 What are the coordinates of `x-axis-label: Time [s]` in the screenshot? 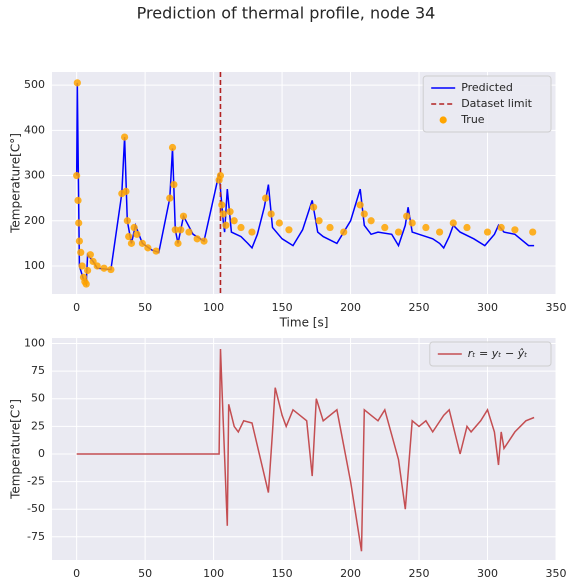 It's located at (304, 323).